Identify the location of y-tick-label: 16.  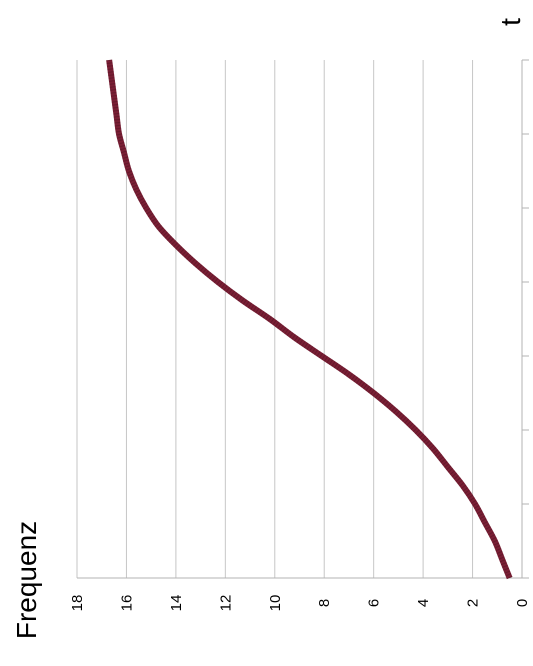
(126, 603).